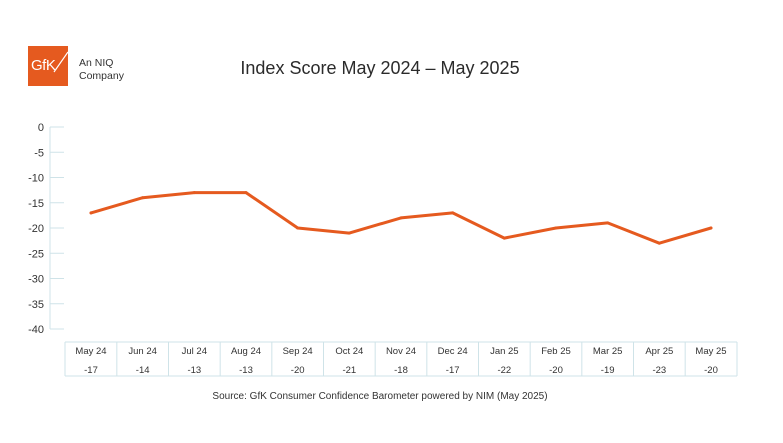 The image size is (783, 443). What do you see at coordinates (504, 351) in the screenshot?
I see `x-category-label: Jan 25` at bounding box center [504, 351].